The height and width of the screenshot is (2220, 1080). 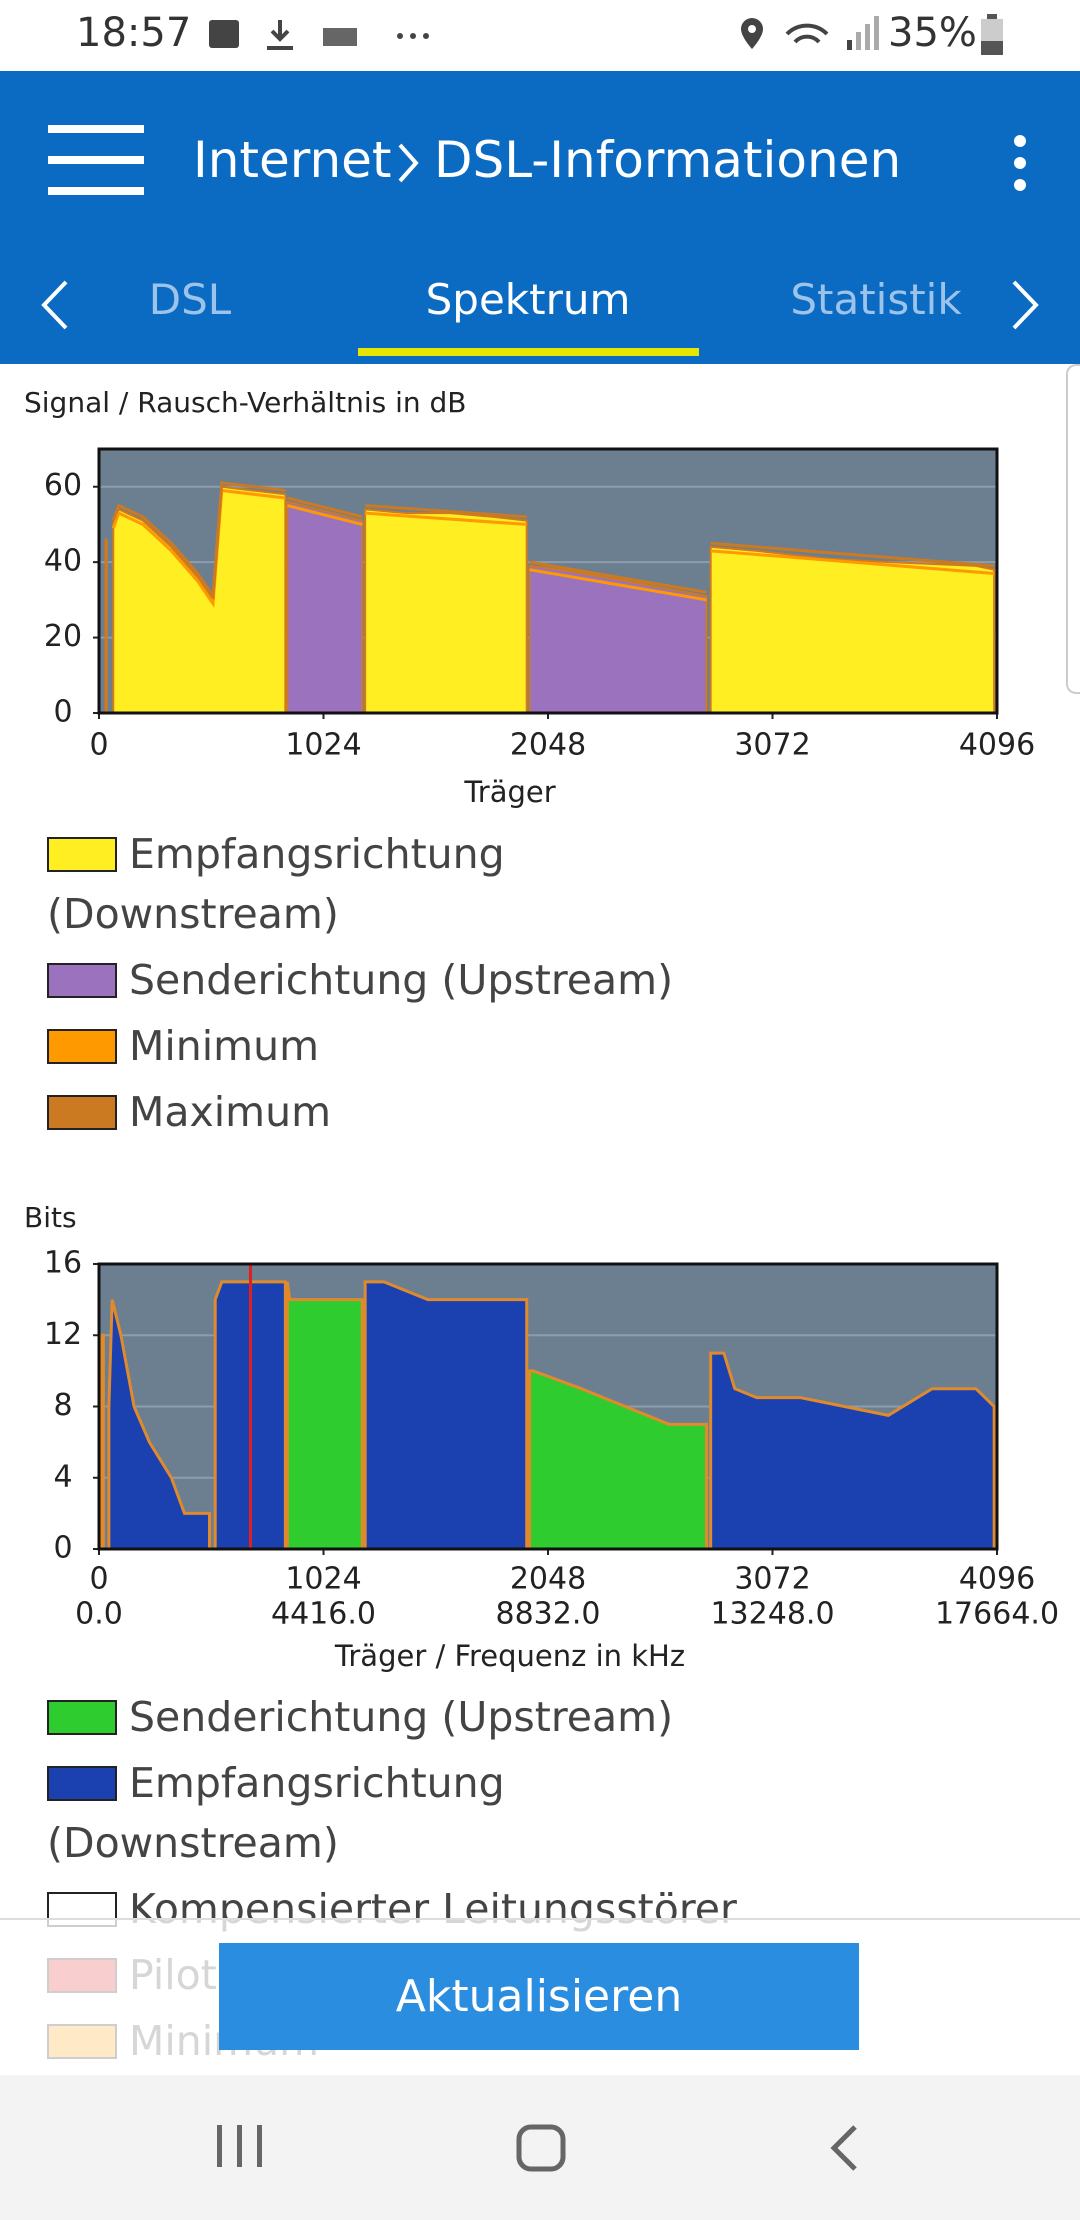 I want to click on y-tick-label: 16, so click(x=63, y=1263).